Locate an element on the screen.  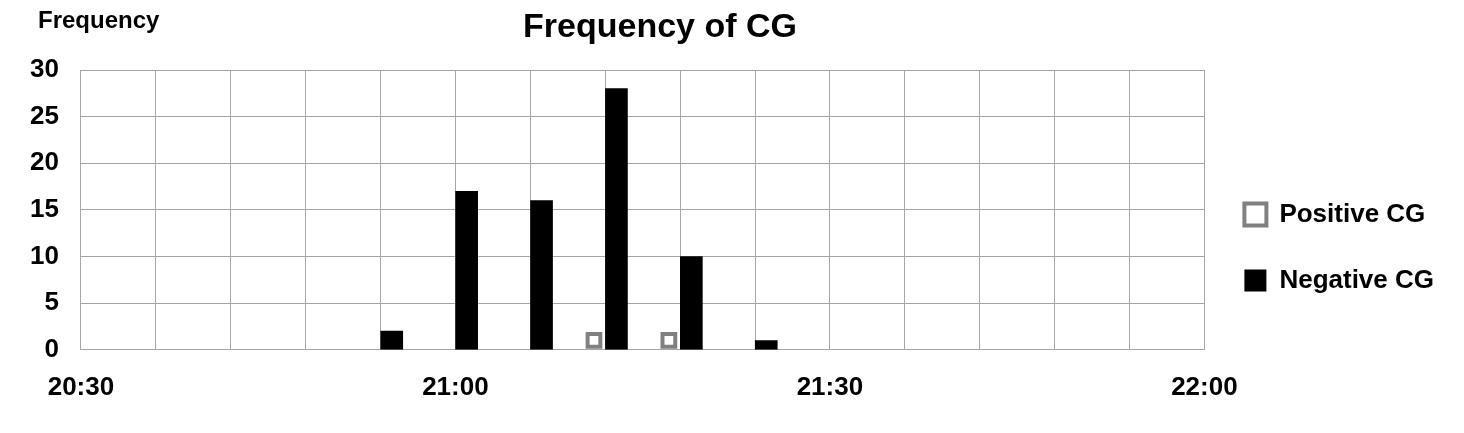
y-tick-label: 5 is located at coordinates (51, 301).